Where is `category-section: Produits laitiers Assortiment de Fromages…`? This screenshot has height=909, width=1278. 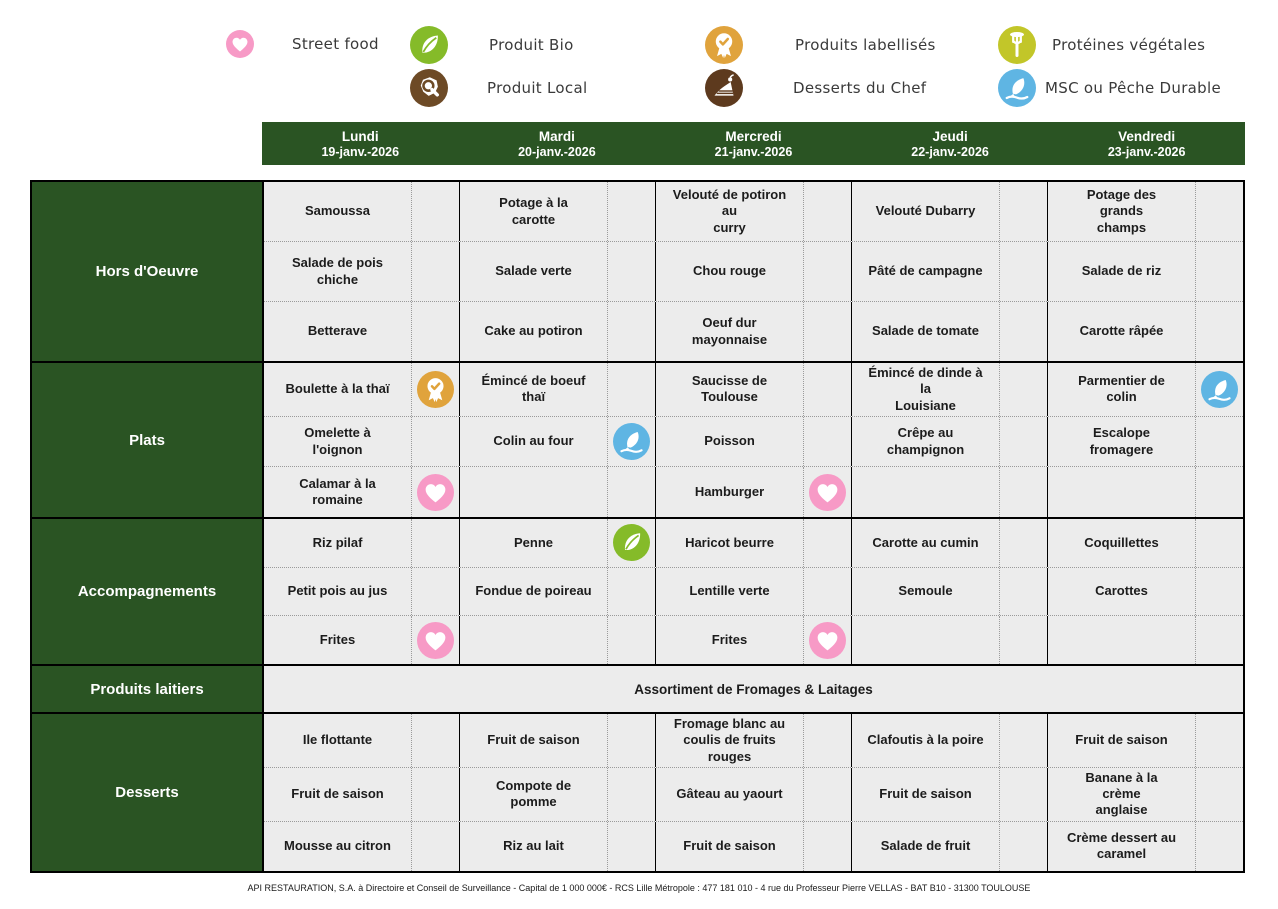
category-section: Produits laitiers Assortiment de Fromages… is located at coordinates (637, 688).